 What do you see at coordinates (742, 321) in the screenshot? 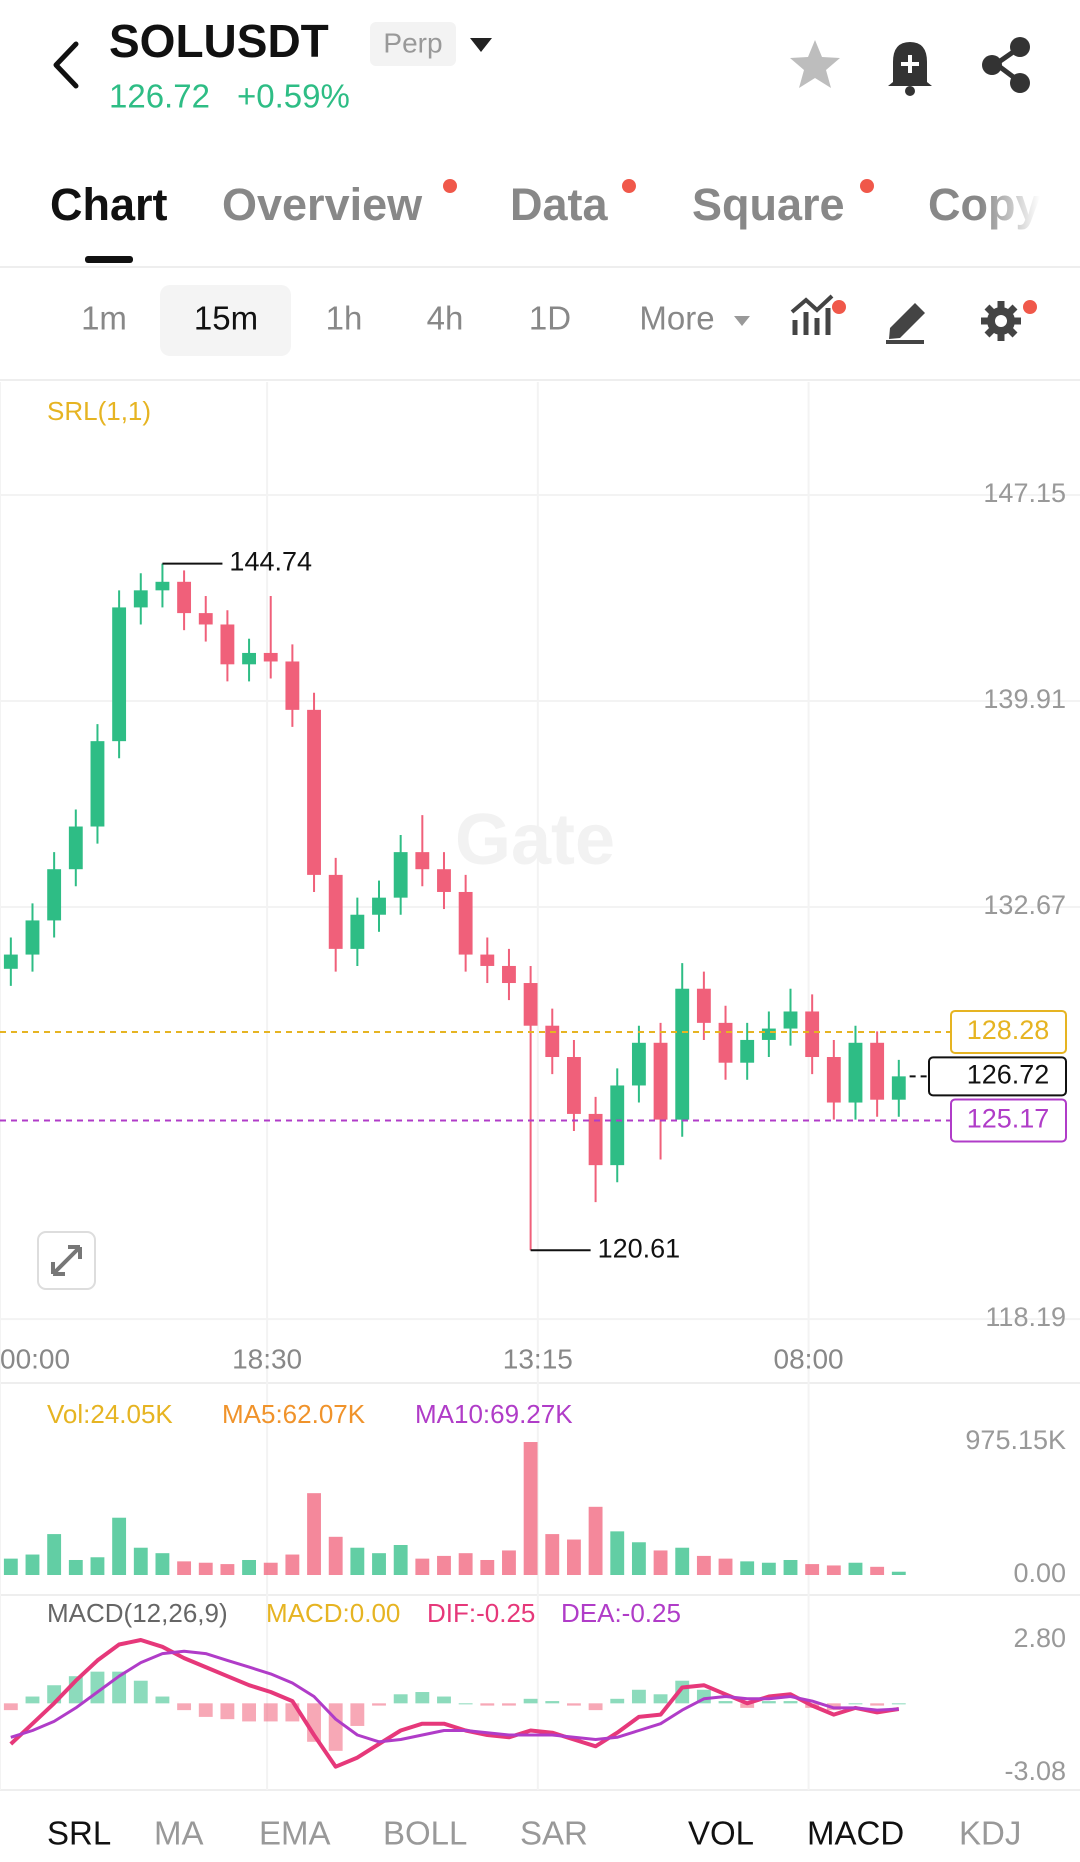
I see `more-dropdown` at bounding box center [742, 321].